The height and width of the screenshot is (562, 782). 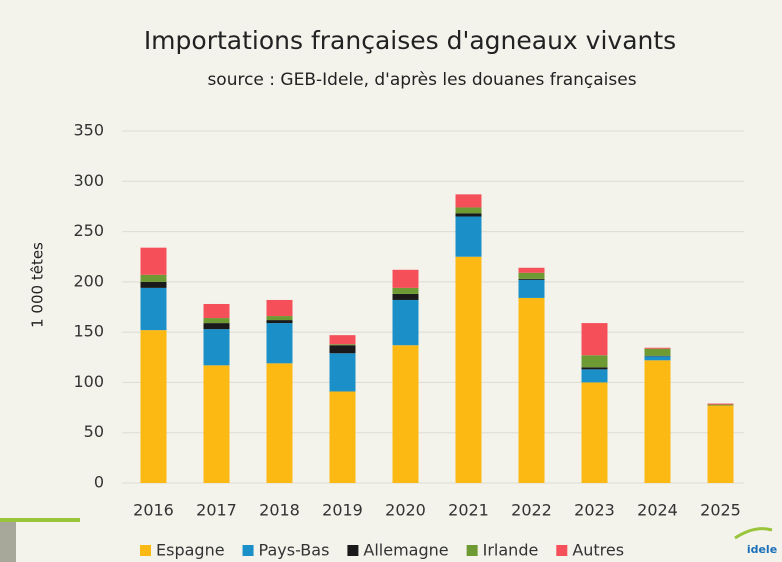 I want to click on legend-label: Pays-Bas, so click(x=294, y=550).